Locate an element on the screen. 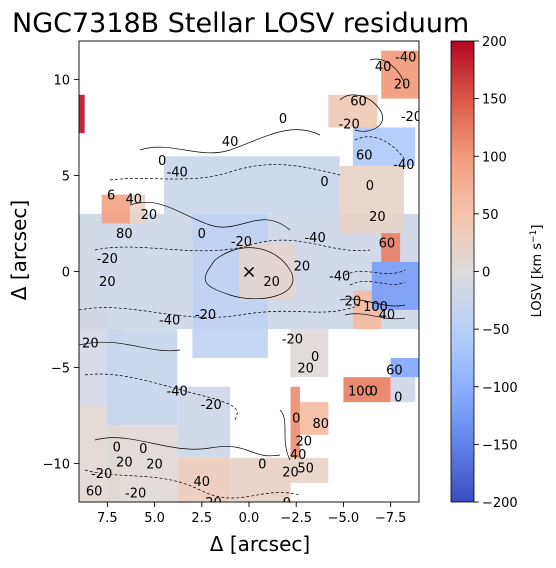 The width and height of the screenshot is (556, 568). y-tick-label: 5 is located at coordinates (66, 176).